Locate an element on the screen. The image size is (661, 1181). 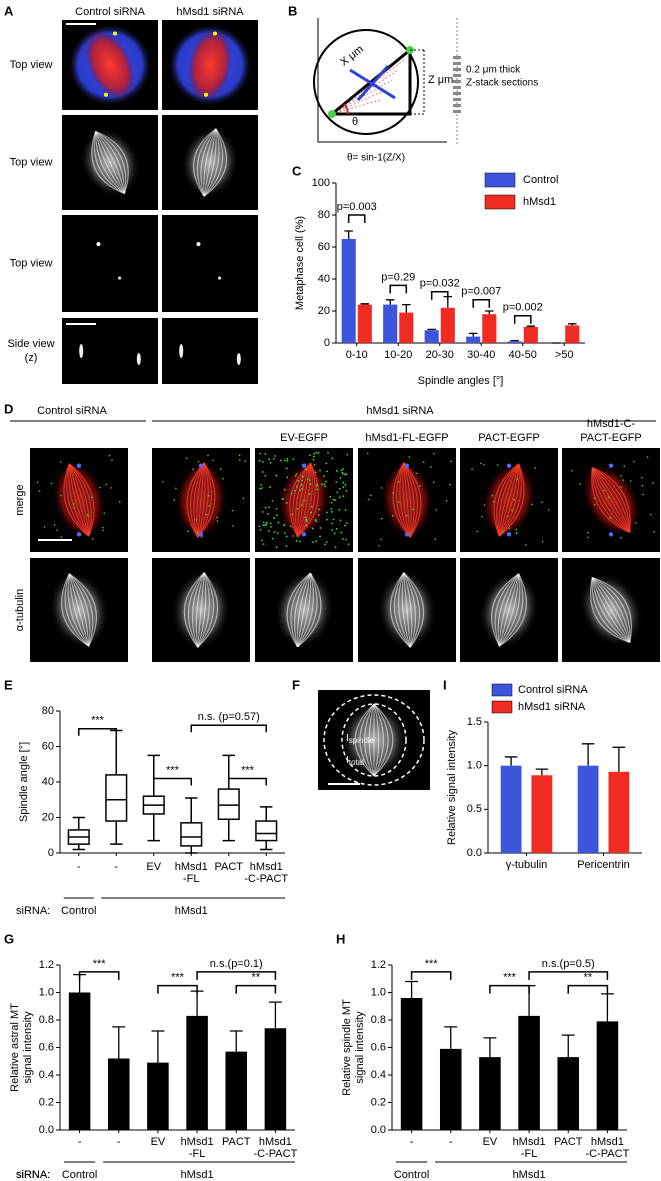
x-axis-label: Spindle angles [°] is located at coordinates (461, 381).